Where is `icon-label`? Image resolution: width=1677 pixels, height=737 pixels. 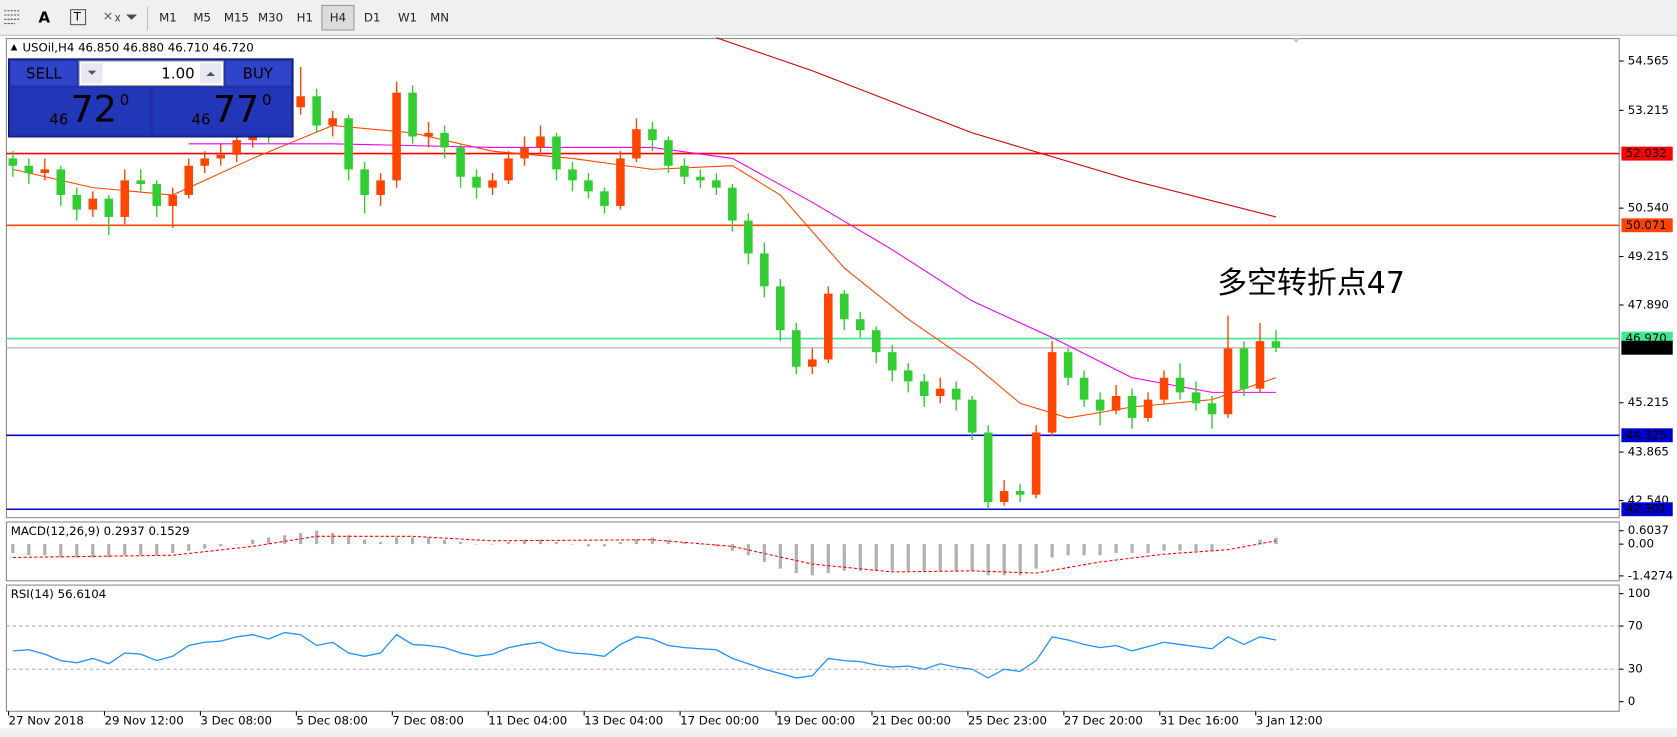 icon-label is located at coordinates (78, 17).